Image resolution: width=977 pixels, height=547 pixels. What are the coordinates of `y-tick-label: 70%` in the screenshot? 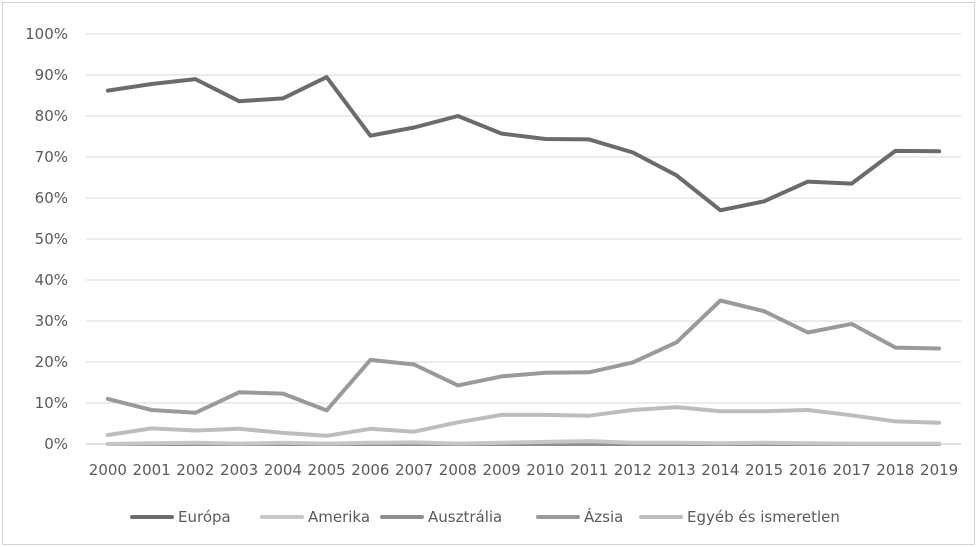 It's located at (51, 157).